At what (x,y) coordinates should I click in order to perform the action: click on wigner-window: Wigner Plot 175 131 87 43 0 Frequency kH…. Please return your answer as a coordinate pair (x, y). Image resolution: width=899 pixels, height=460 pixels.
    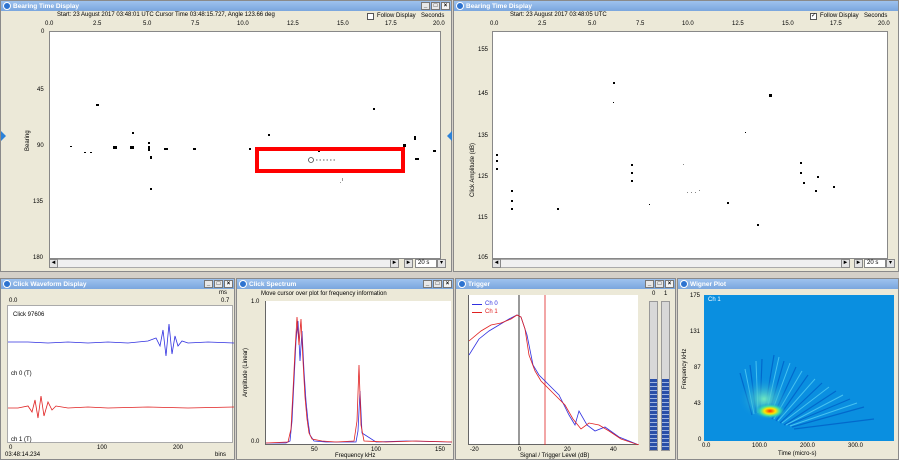
    Looking at the image, I should click on (788, 369).